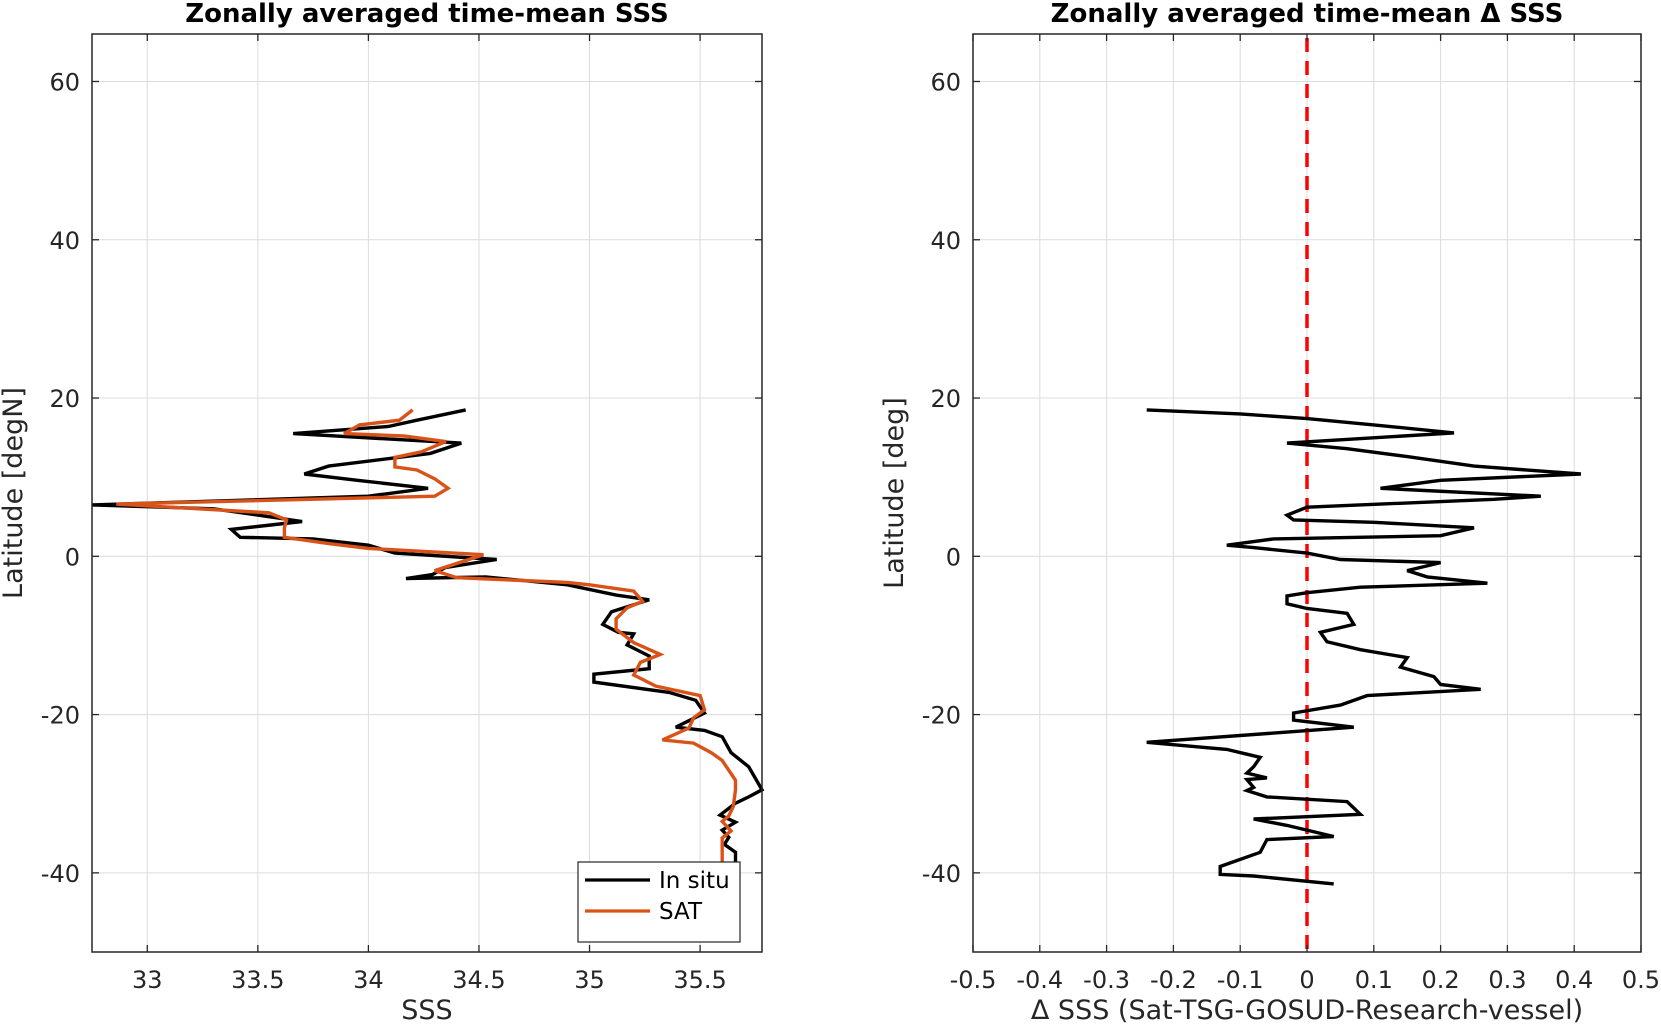 Image resolution: width=1661 pixels, height=1026 pixels. What do you see at coordinates (941, 874) in the screenshot?
I see `delta-sss-y-tick-label: -40` at bounding box center [941, 874].